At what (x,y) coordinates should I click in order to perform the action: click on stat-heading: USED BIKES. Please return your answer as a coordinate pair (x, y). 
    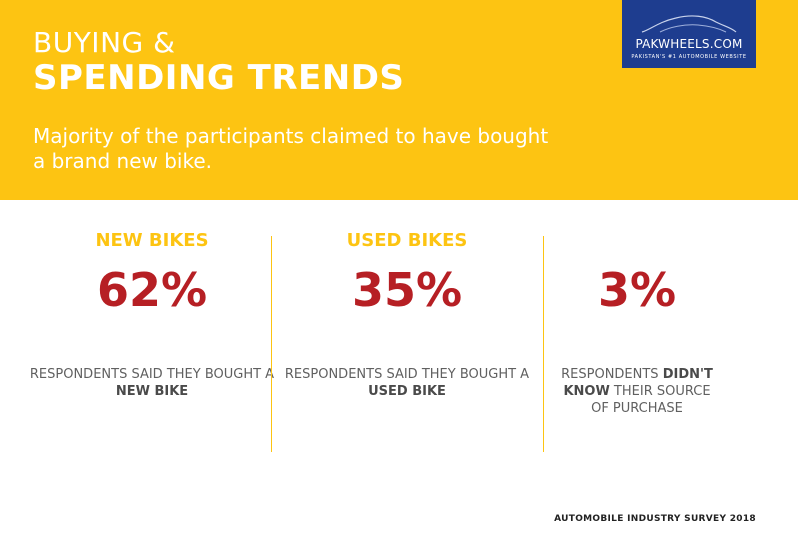
    Looking at the image, I should click on (407, 240).